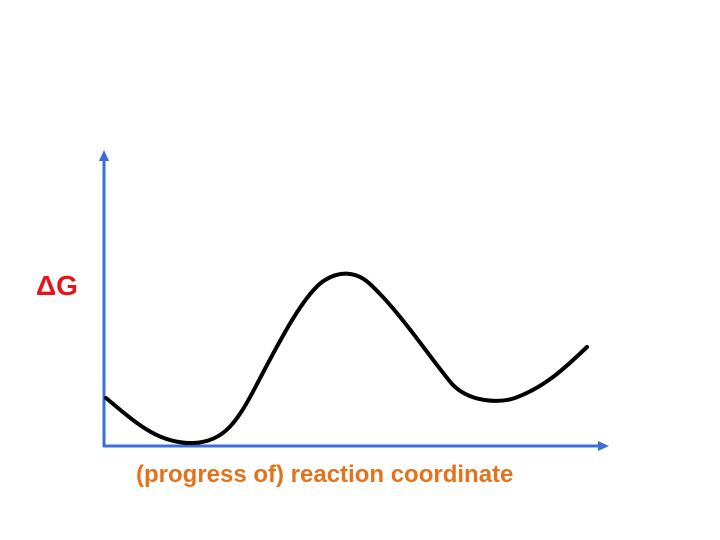 Image resolution: width=720 pixels, height=540 pixels. What do you see at coordinates (325, 474) in the screenshot?
I see `x-axis-label: (progress of) reaction coordinate` at bounding box center [325, 474].